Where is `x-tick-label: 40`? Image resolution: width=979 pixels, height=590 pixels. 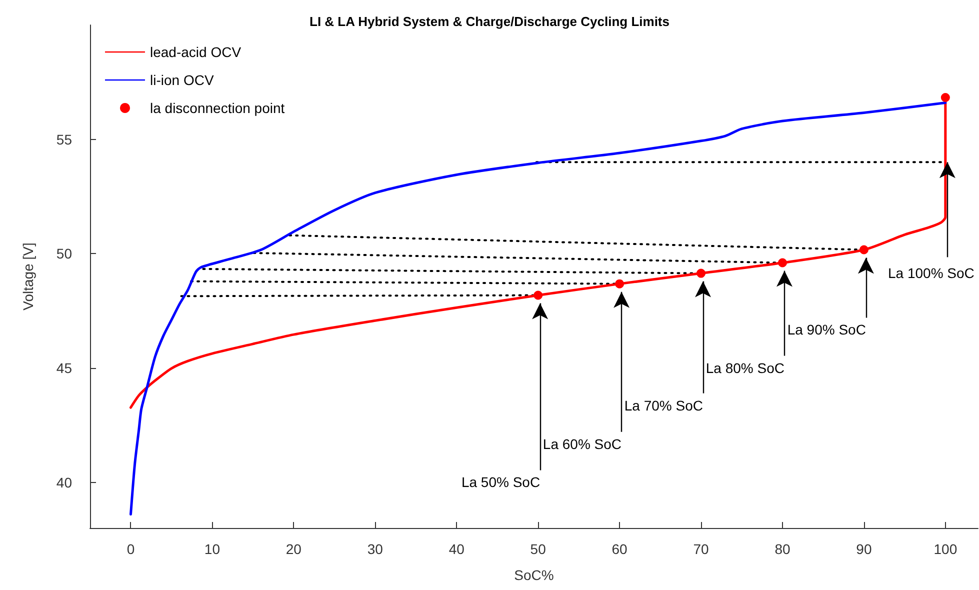 x-tick-label: 40 is located at coordinates (456, 549).